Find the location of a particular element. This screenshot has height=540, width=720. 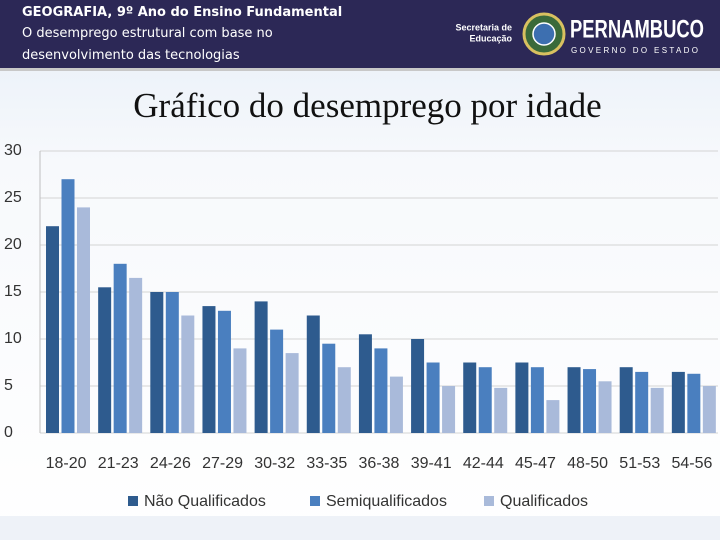

x-tick-label: 54-56 is located at coordinates (691, 463).